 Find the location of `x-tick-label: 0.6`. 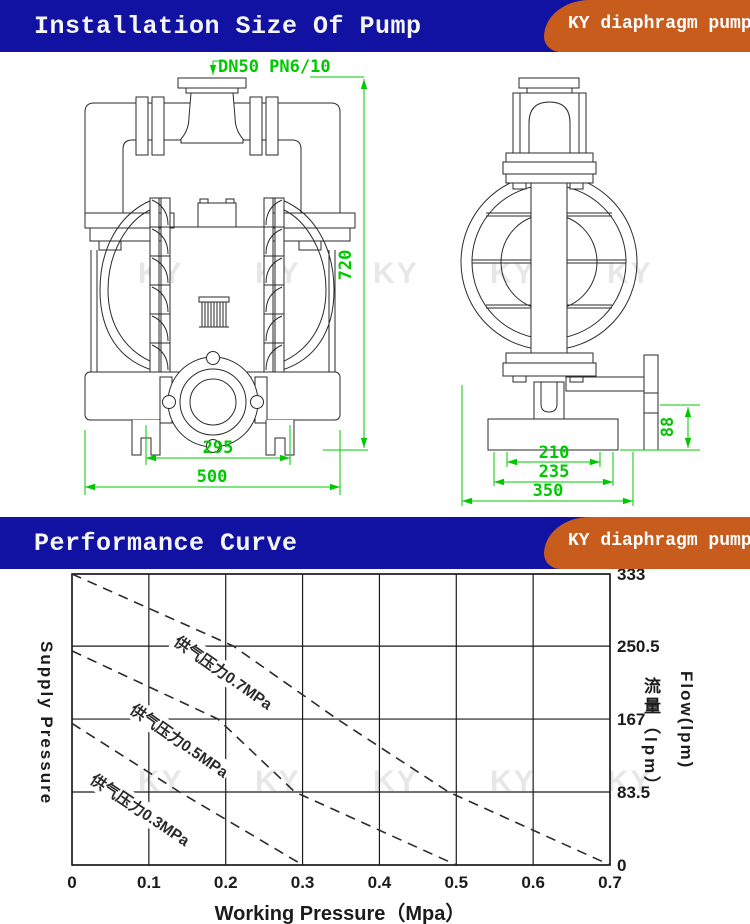

x-tick-label: 0.6 is located at coordinates (533, 882).